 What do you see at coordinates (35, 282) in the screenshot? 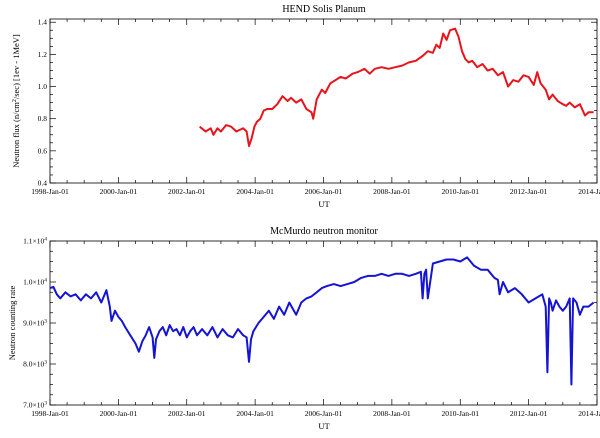
I see `y-tick-label: 1.0×10⁴` at bounding box center [35, 282].